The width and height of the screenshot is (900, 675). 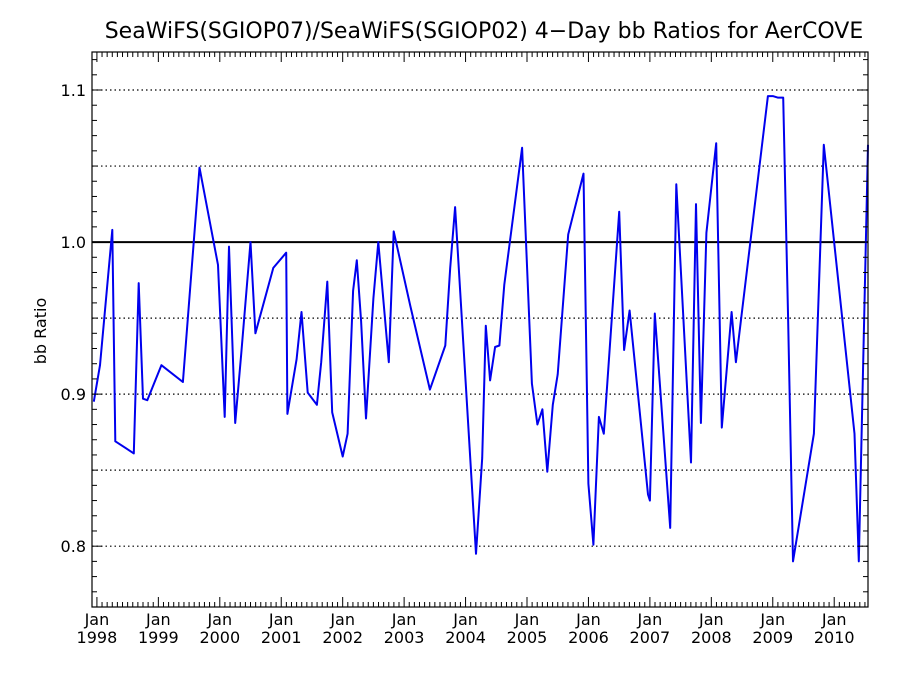 I want to click on y-tick-label: 1.0, so click(x=73, y=242).